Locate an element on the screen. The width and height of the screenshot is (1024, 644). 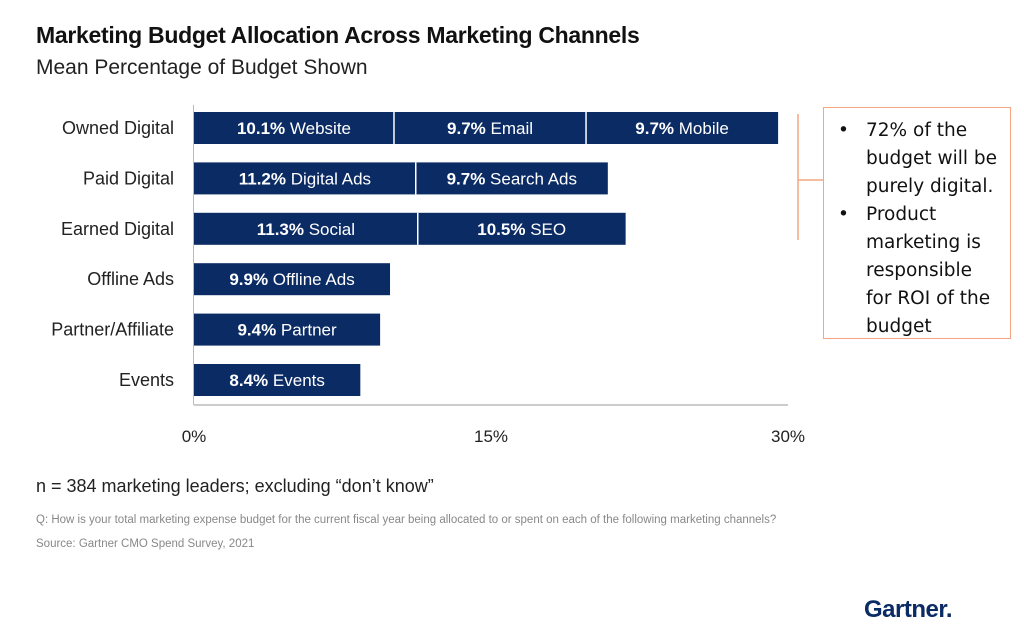
bar-segment-label: 8.4% Events is located at coordinates (276, 380).